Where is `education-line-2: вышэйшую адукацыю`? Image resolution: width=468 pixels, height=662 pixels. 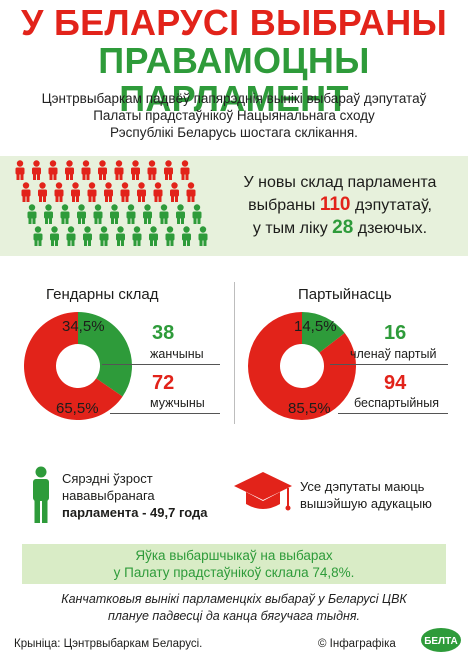
education-line-2: вышэйшую адукацыю is located at coordinates (366, 503).